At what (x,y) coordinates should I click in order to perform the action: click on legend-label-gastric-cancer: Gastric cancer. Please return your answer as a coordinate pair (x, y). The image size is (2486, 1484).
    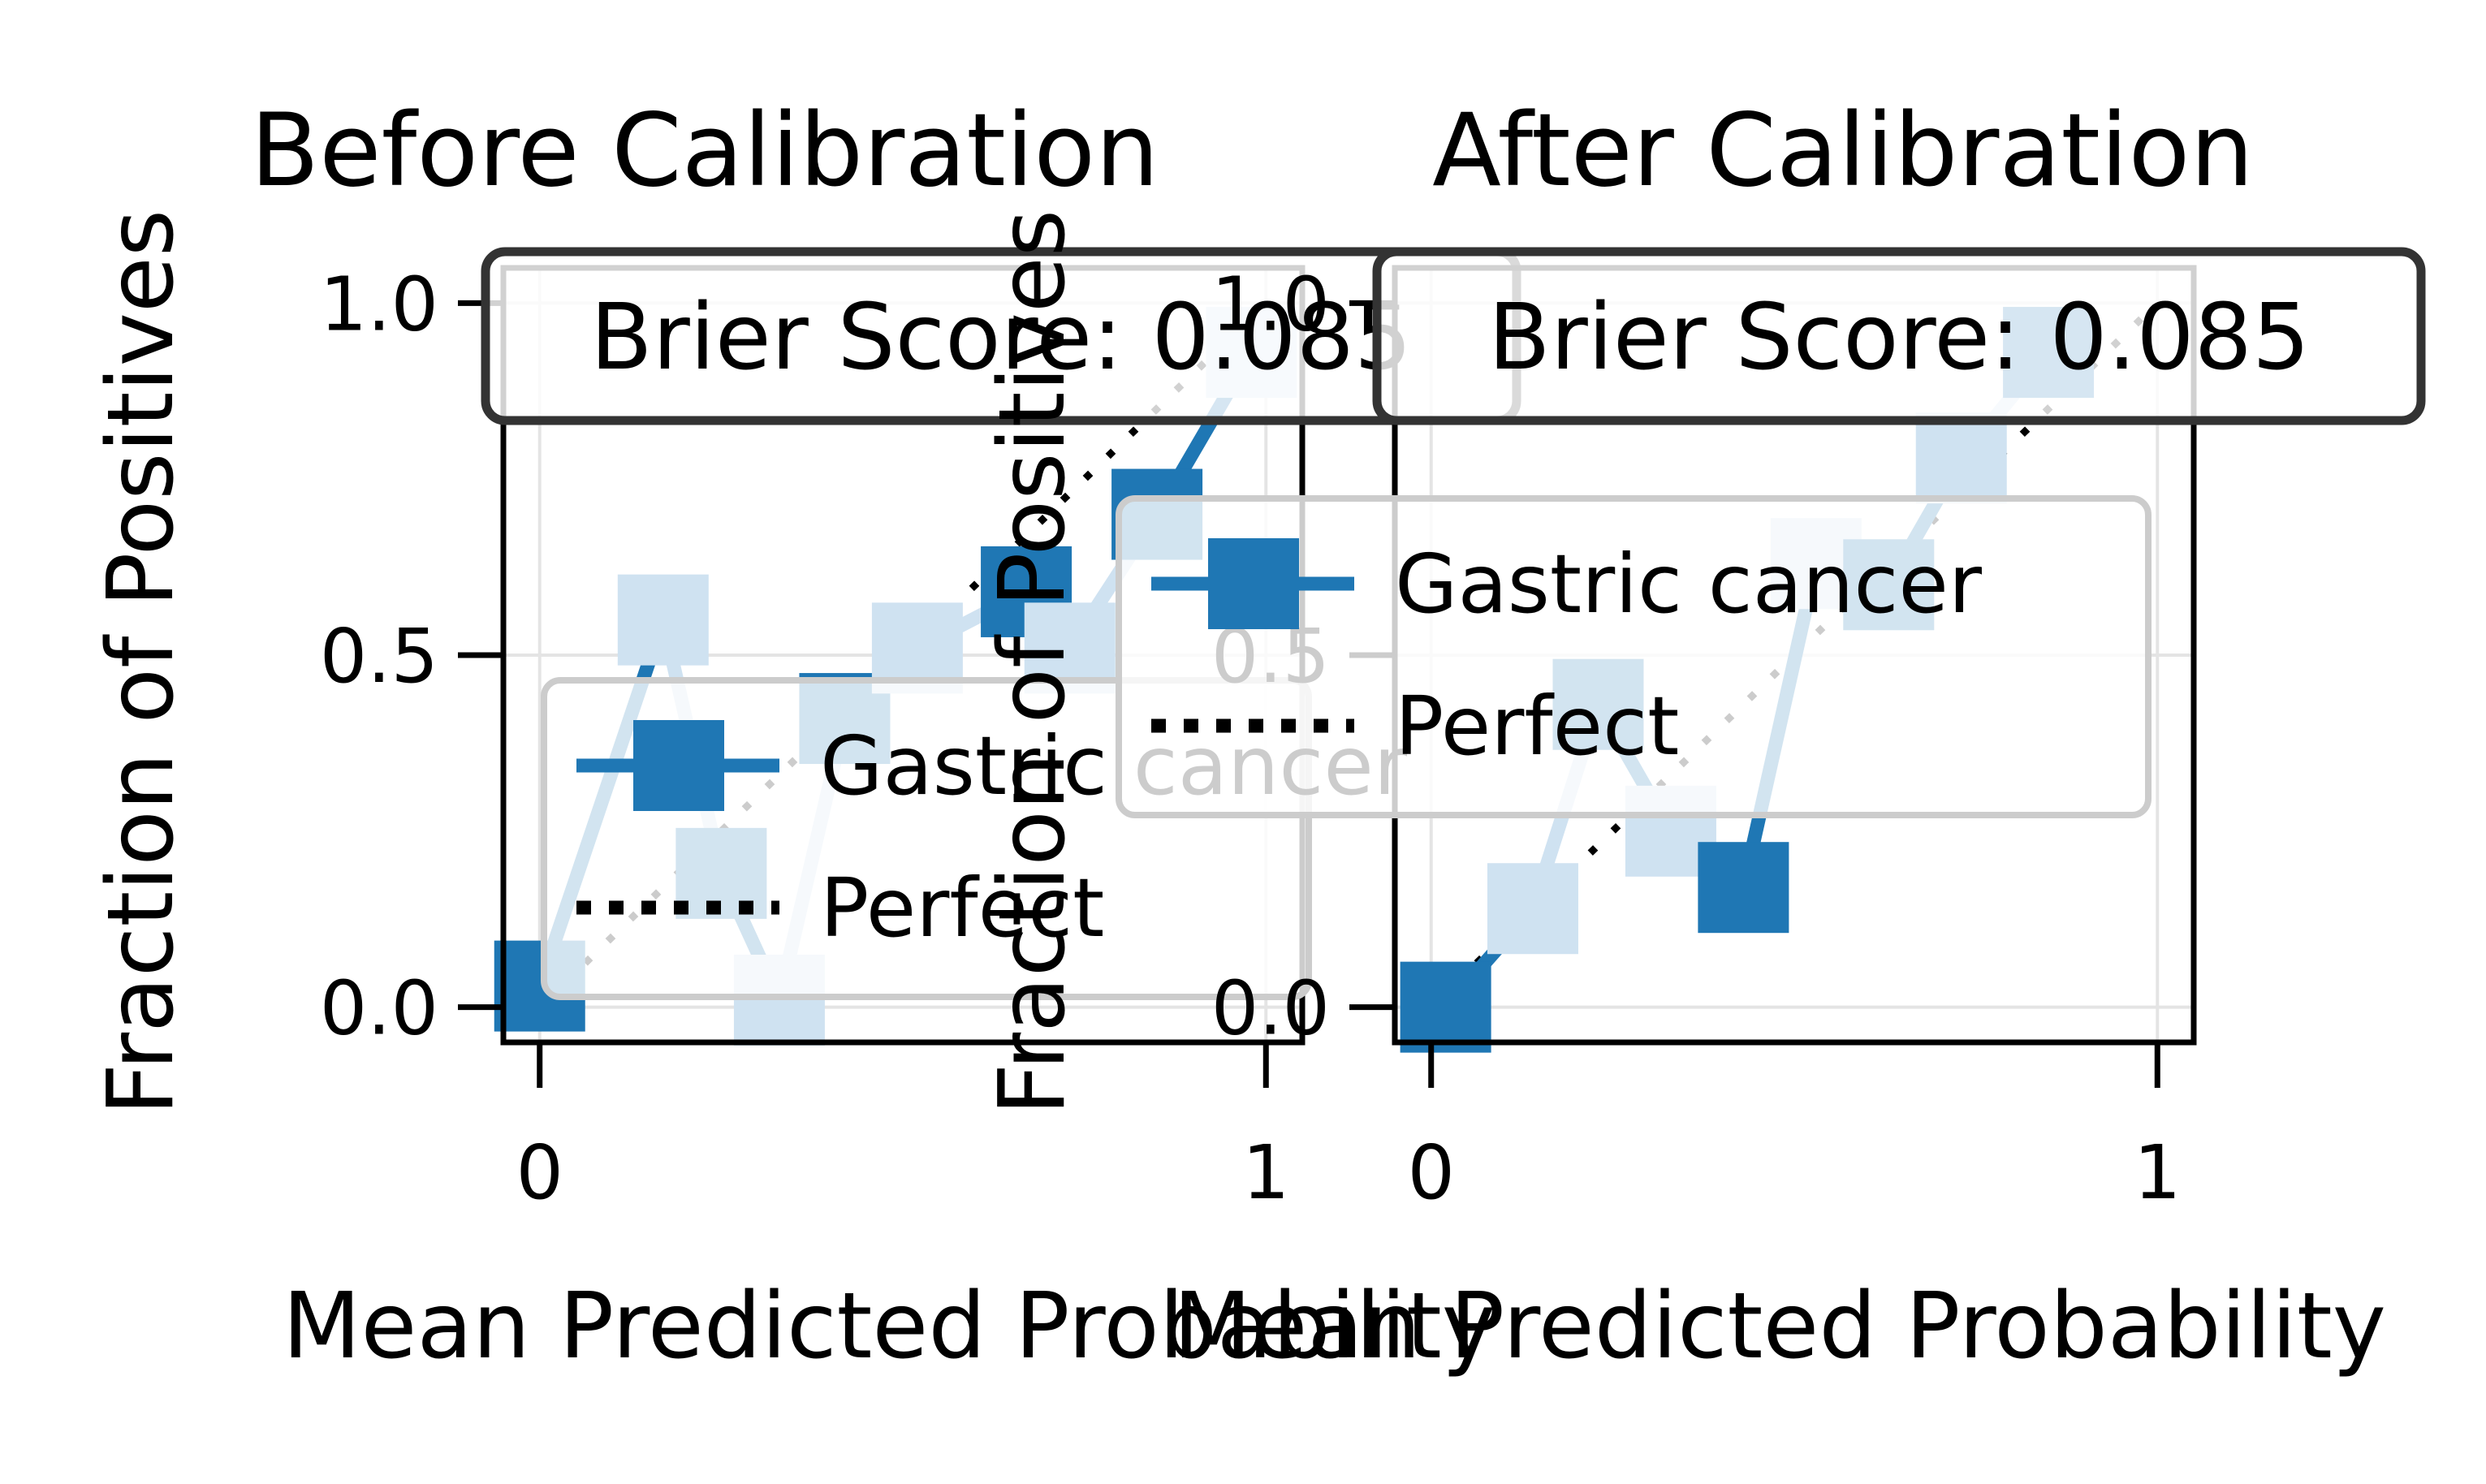
    Looking at the image, I should click on (1689, 584).